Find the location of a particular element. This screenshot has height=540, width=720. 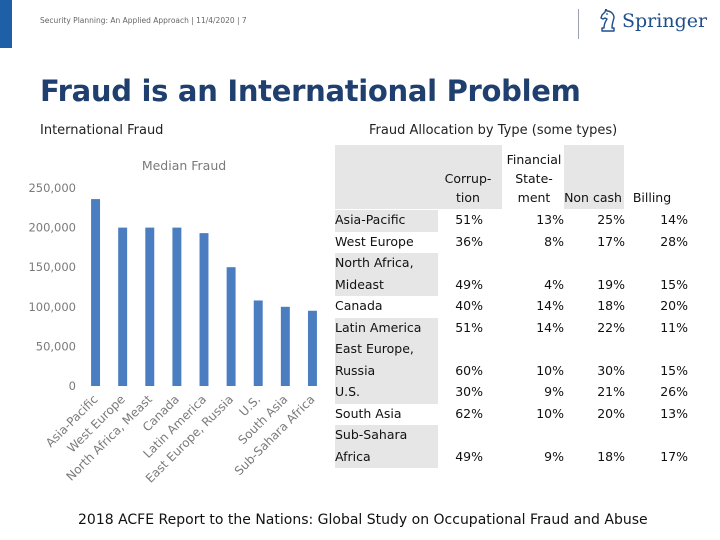

table-cell: 4% is located at coordinates (554, 284).